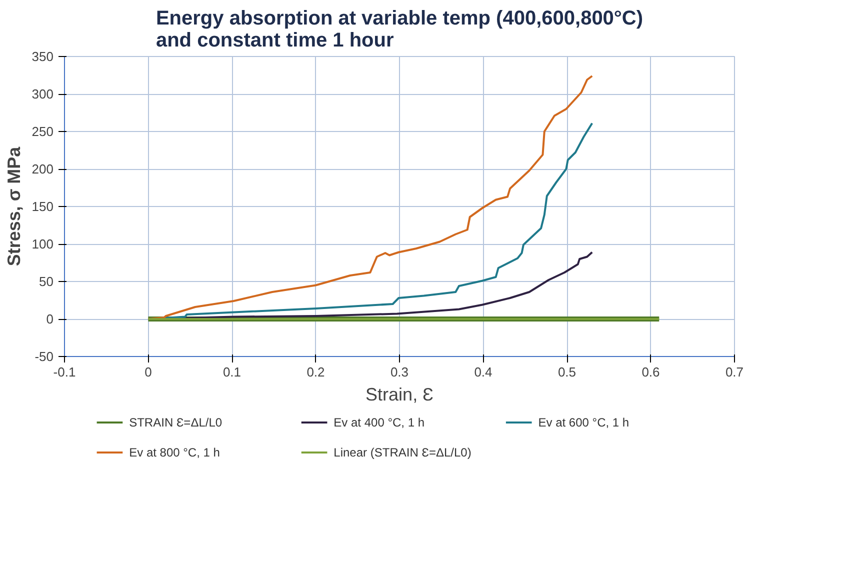 The height and width of the screenshot is (567, 867). What do you see at coordinates (370, 285) in the screenshot?
I see `line-series` at bounding box center [370, 285].